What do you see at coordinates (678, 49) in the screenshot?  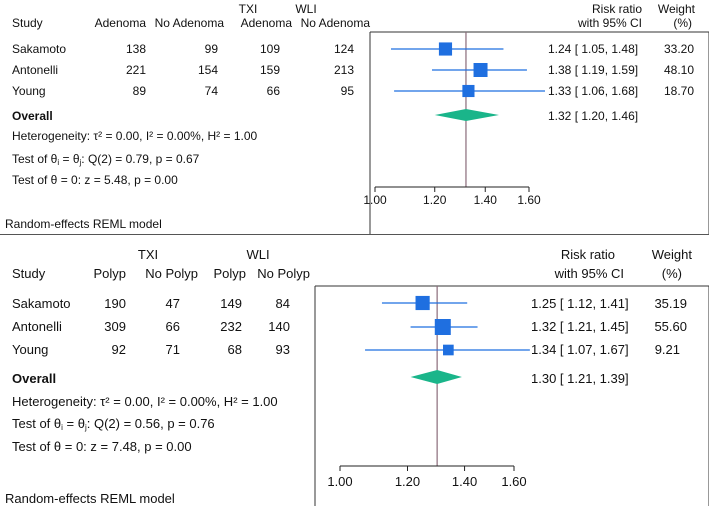 I see `cell-weight: 33.20` at bounding box center [678, 49].